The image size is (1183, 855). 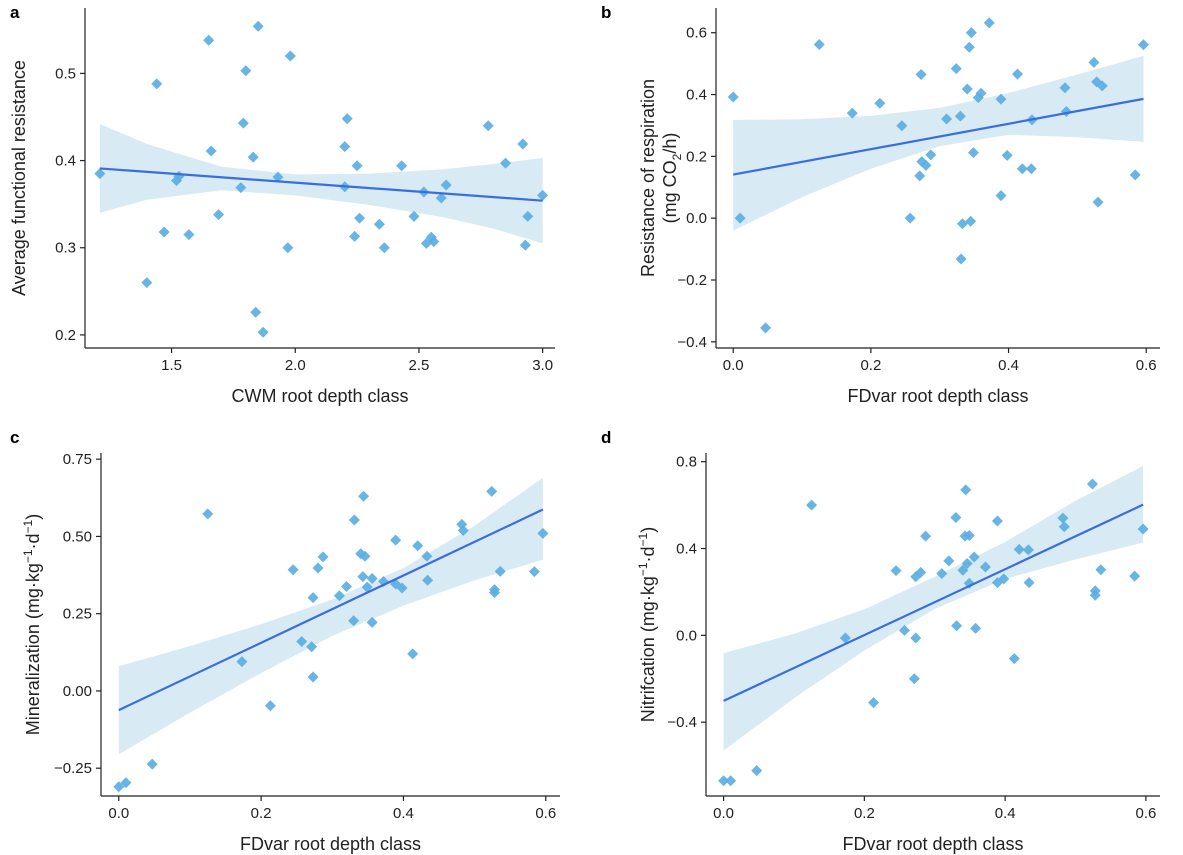 What do you see at coordinates (696, 95) in the screenshot?
I see `chart-b-y-tick-label: 0.4` at bounding box center [696, 95].